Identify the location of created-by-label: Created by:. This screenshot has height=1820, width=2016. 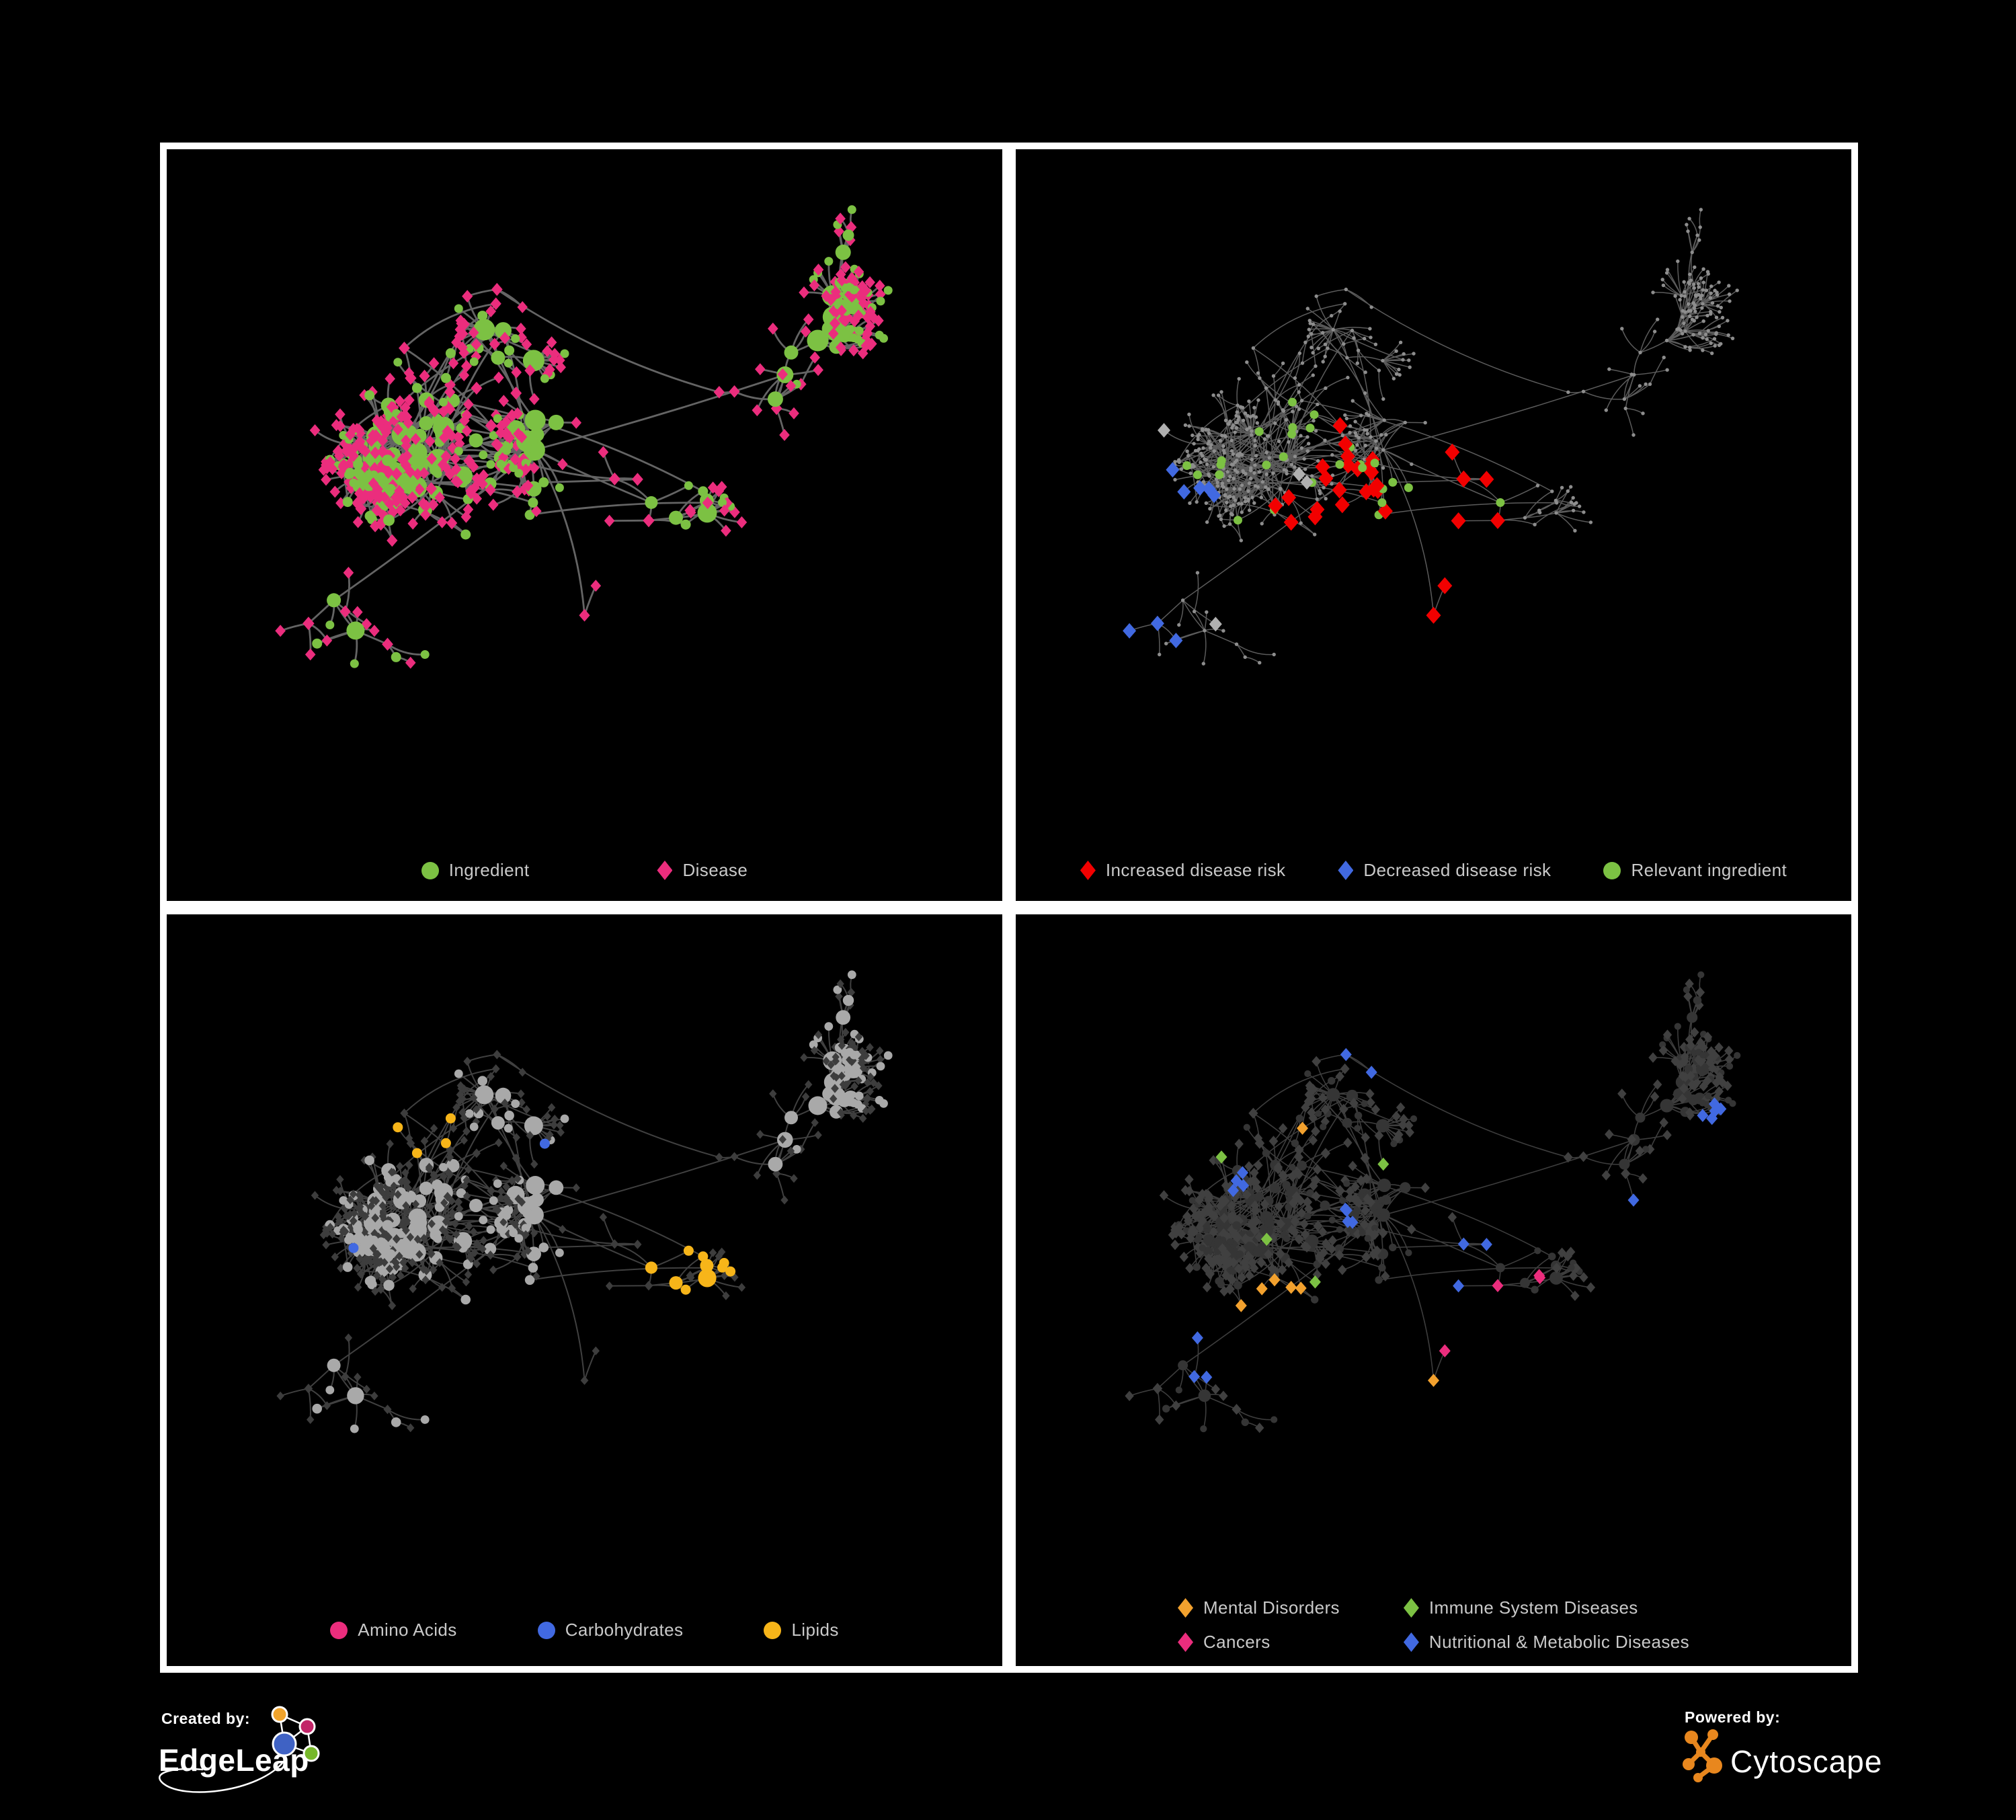
(205, 1718).